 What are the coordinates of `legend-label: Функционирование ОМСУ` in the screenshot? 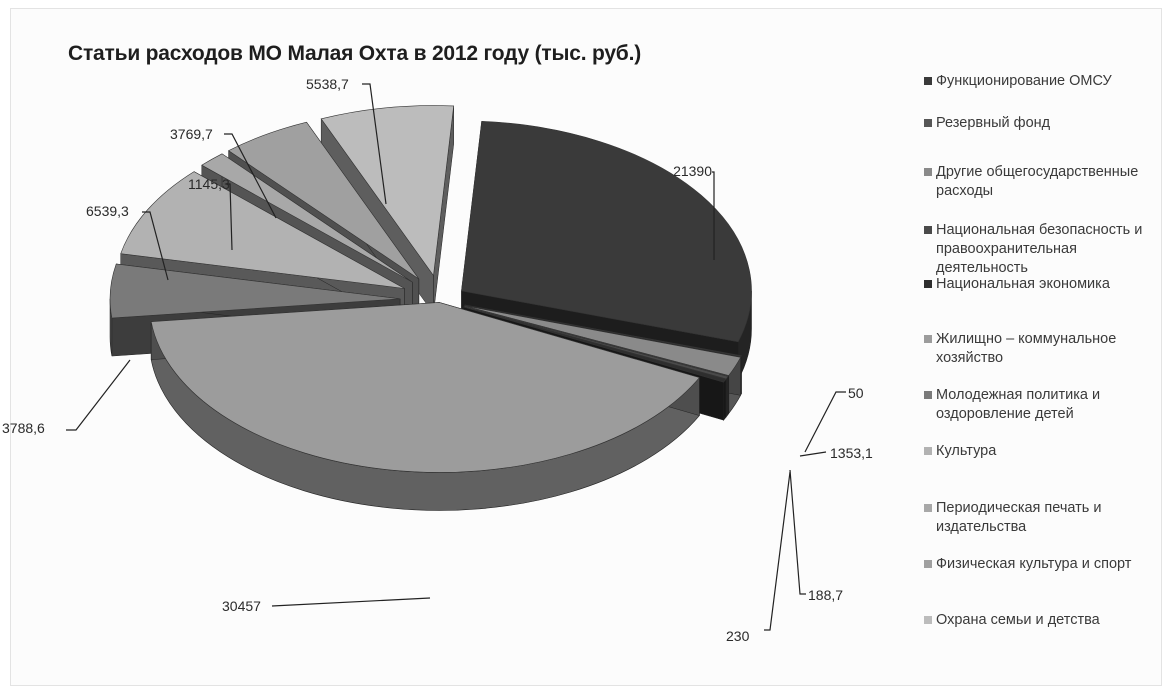 It's located at (1042, 81).